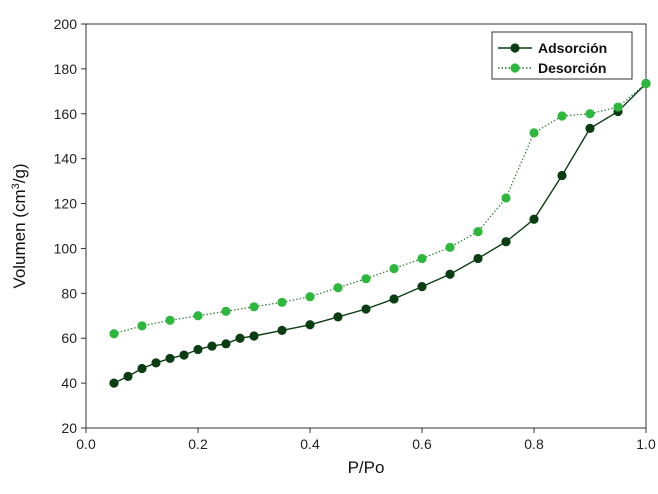  I want to click on legend-marker-desorcion, so click(515, 68).